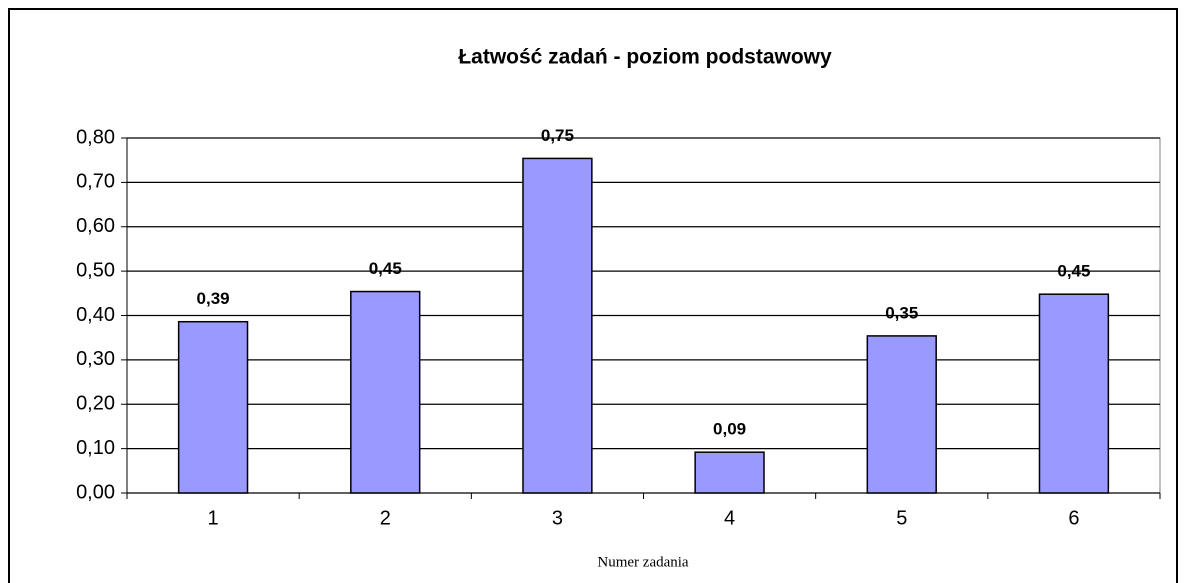  Describe the element at coordinates (213, 518) in the screenshot. I see `x-tick-label: 1` at that location.